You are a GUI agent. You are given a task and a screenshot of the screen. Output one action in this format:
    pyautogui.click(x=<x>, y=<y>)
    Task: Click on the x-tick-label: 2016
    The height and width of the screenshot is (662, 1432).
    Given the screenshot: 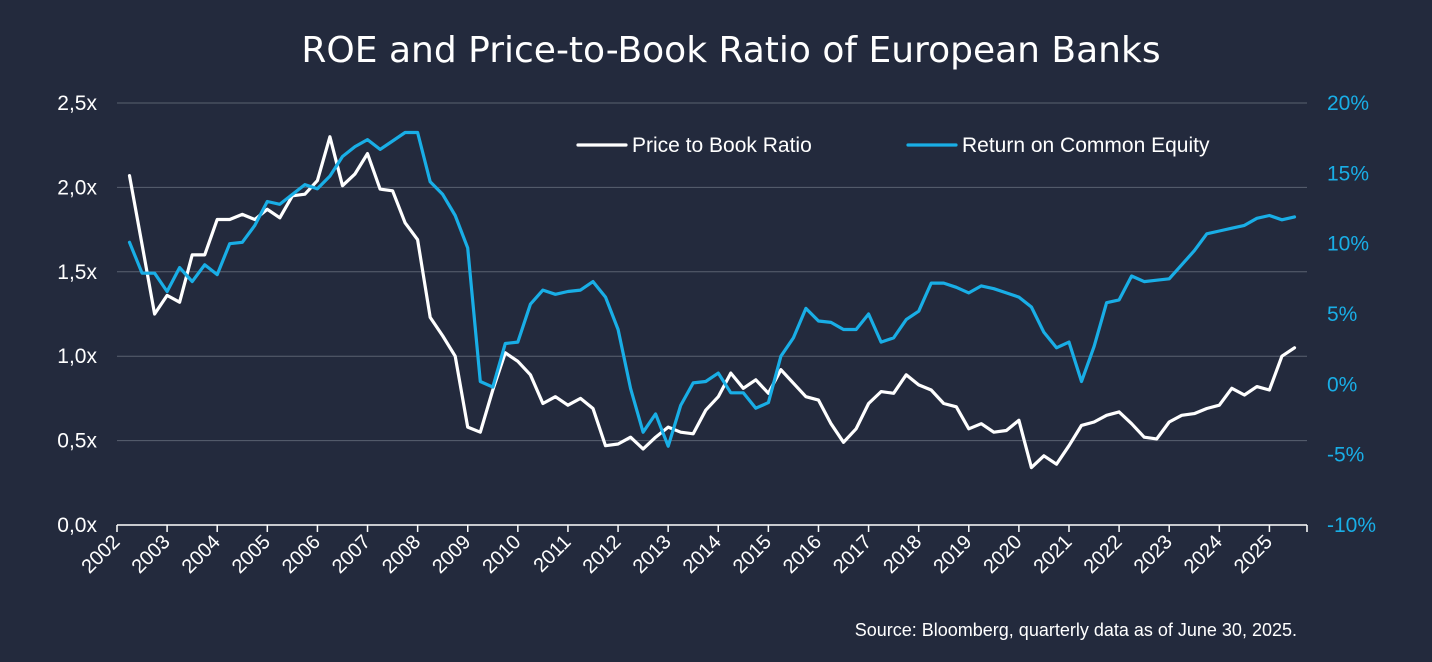 What is the action you would take?
    pyautogui.click(x=802, y=554)
    